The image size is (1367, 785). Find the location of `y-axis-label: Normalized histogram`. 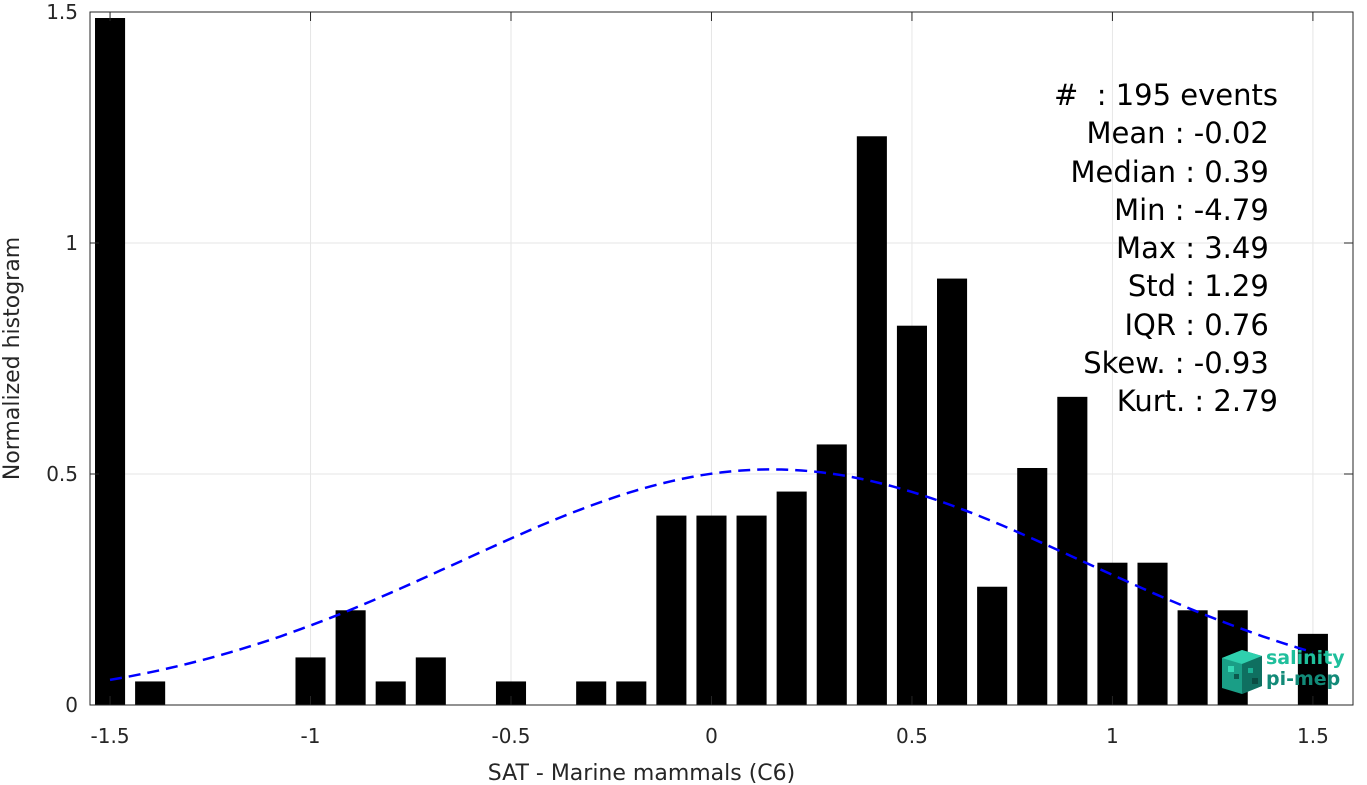

y-axis-label: Normalized histogram is located at coordinates (12, 358).